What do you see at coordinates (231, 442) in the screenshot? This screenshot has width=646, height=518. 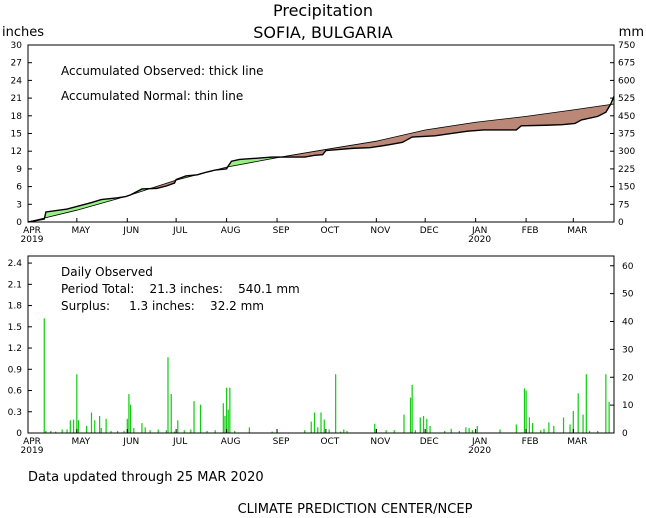 I see `bottom-month-label-4: AUG` at bounding box center [231, 442].